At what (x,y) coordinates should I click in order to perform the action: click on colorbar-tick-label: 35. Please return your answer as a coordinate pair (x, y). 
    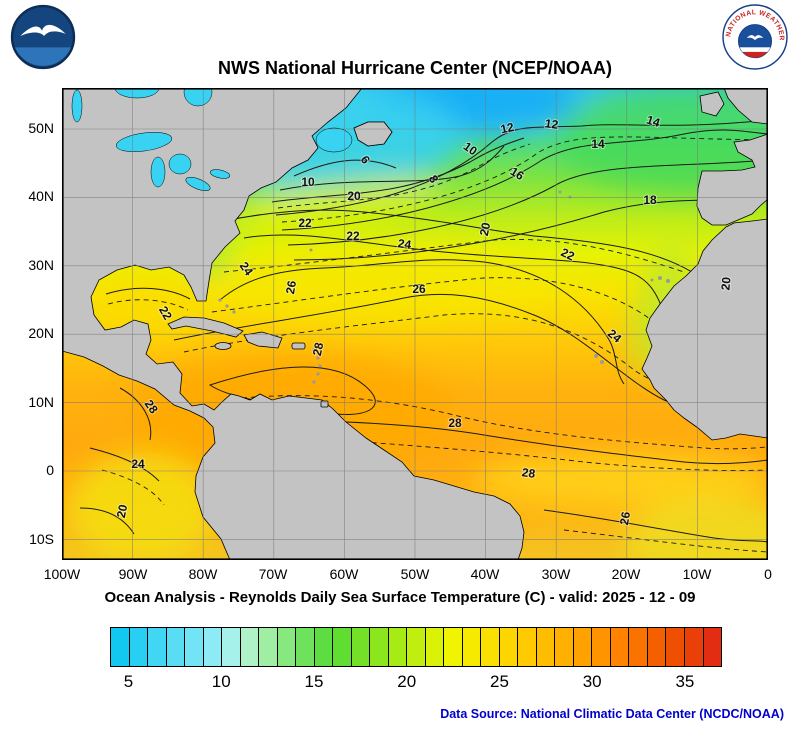
    Looking at the image, I should click on (685, 681).